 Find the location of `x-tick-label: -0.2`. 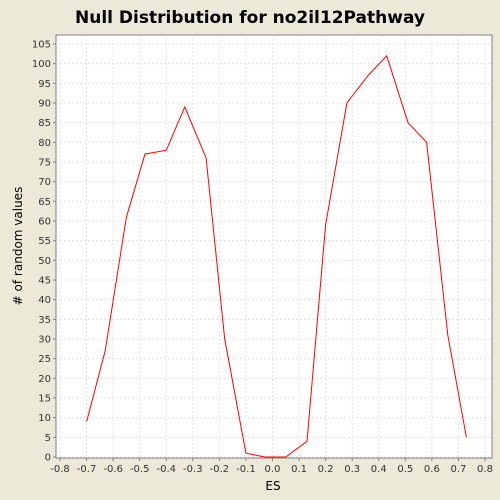

x-tick-label: -0.2 is located at coordinates (220, 469).